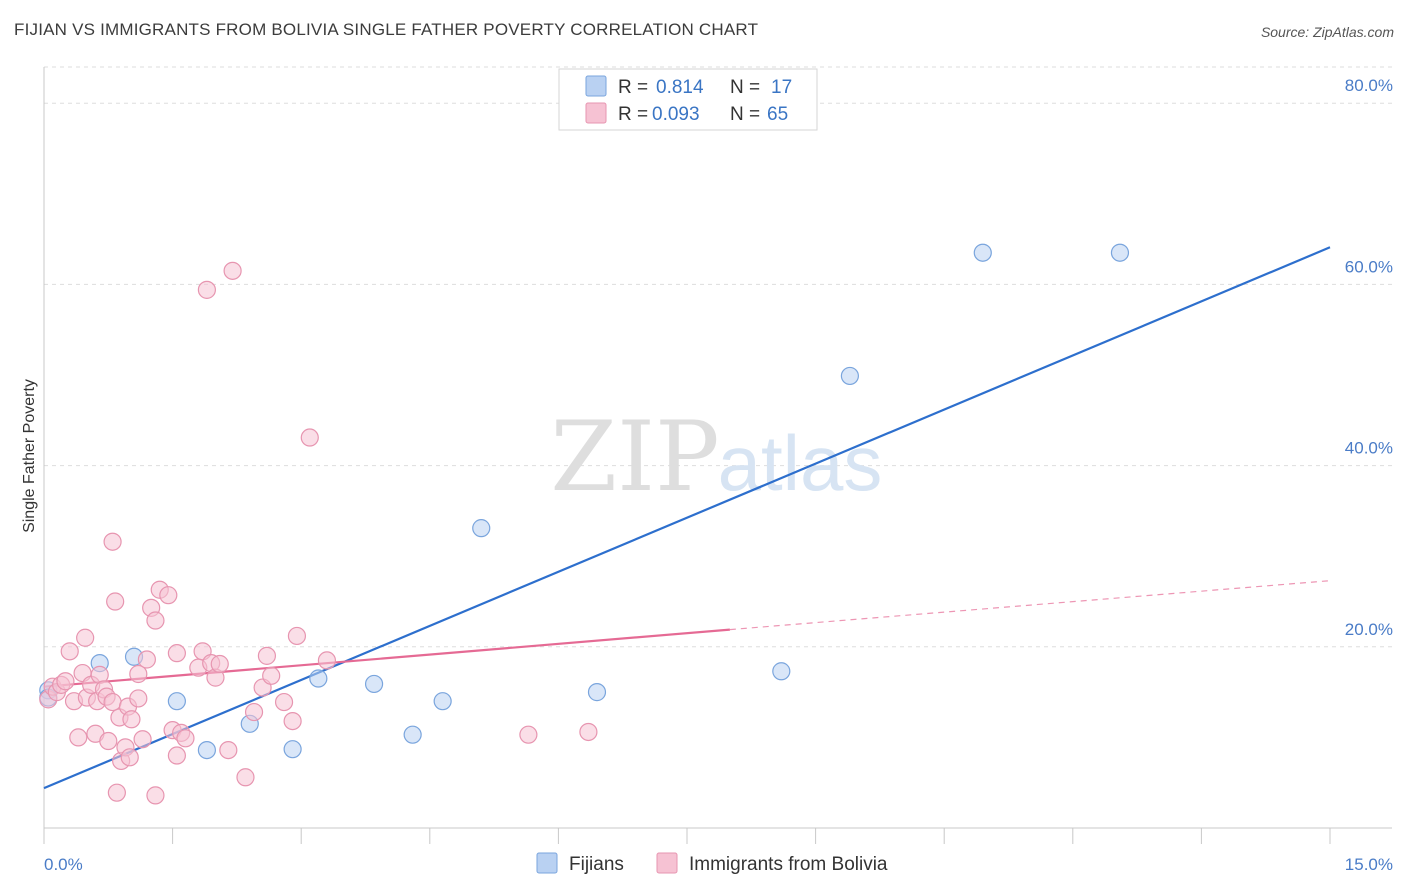 The width and height of the screenshot is (1406, 892). I want to click on source-credit: Source: ZipAtlas.com, so click(1327, 32).